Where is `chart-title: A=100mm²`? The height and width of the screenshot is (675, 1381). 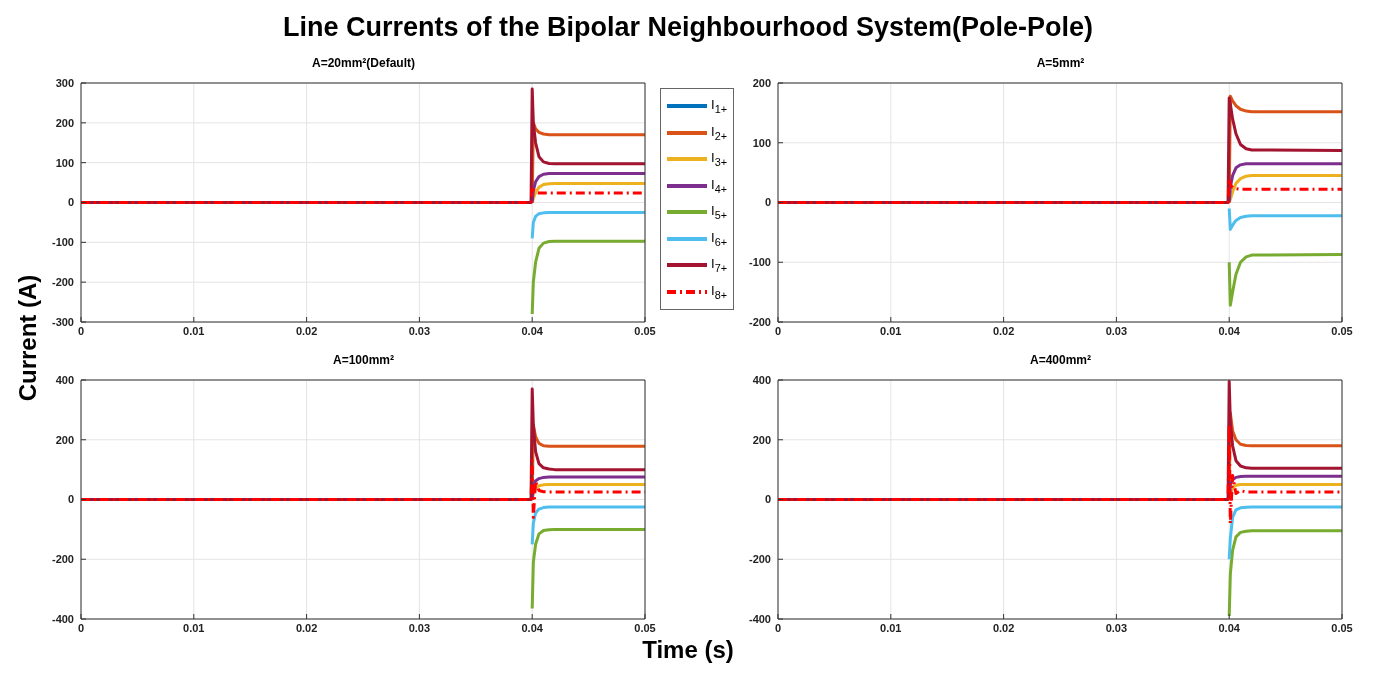 chart-title: A=100mm² is located at coordinates (363, 360).